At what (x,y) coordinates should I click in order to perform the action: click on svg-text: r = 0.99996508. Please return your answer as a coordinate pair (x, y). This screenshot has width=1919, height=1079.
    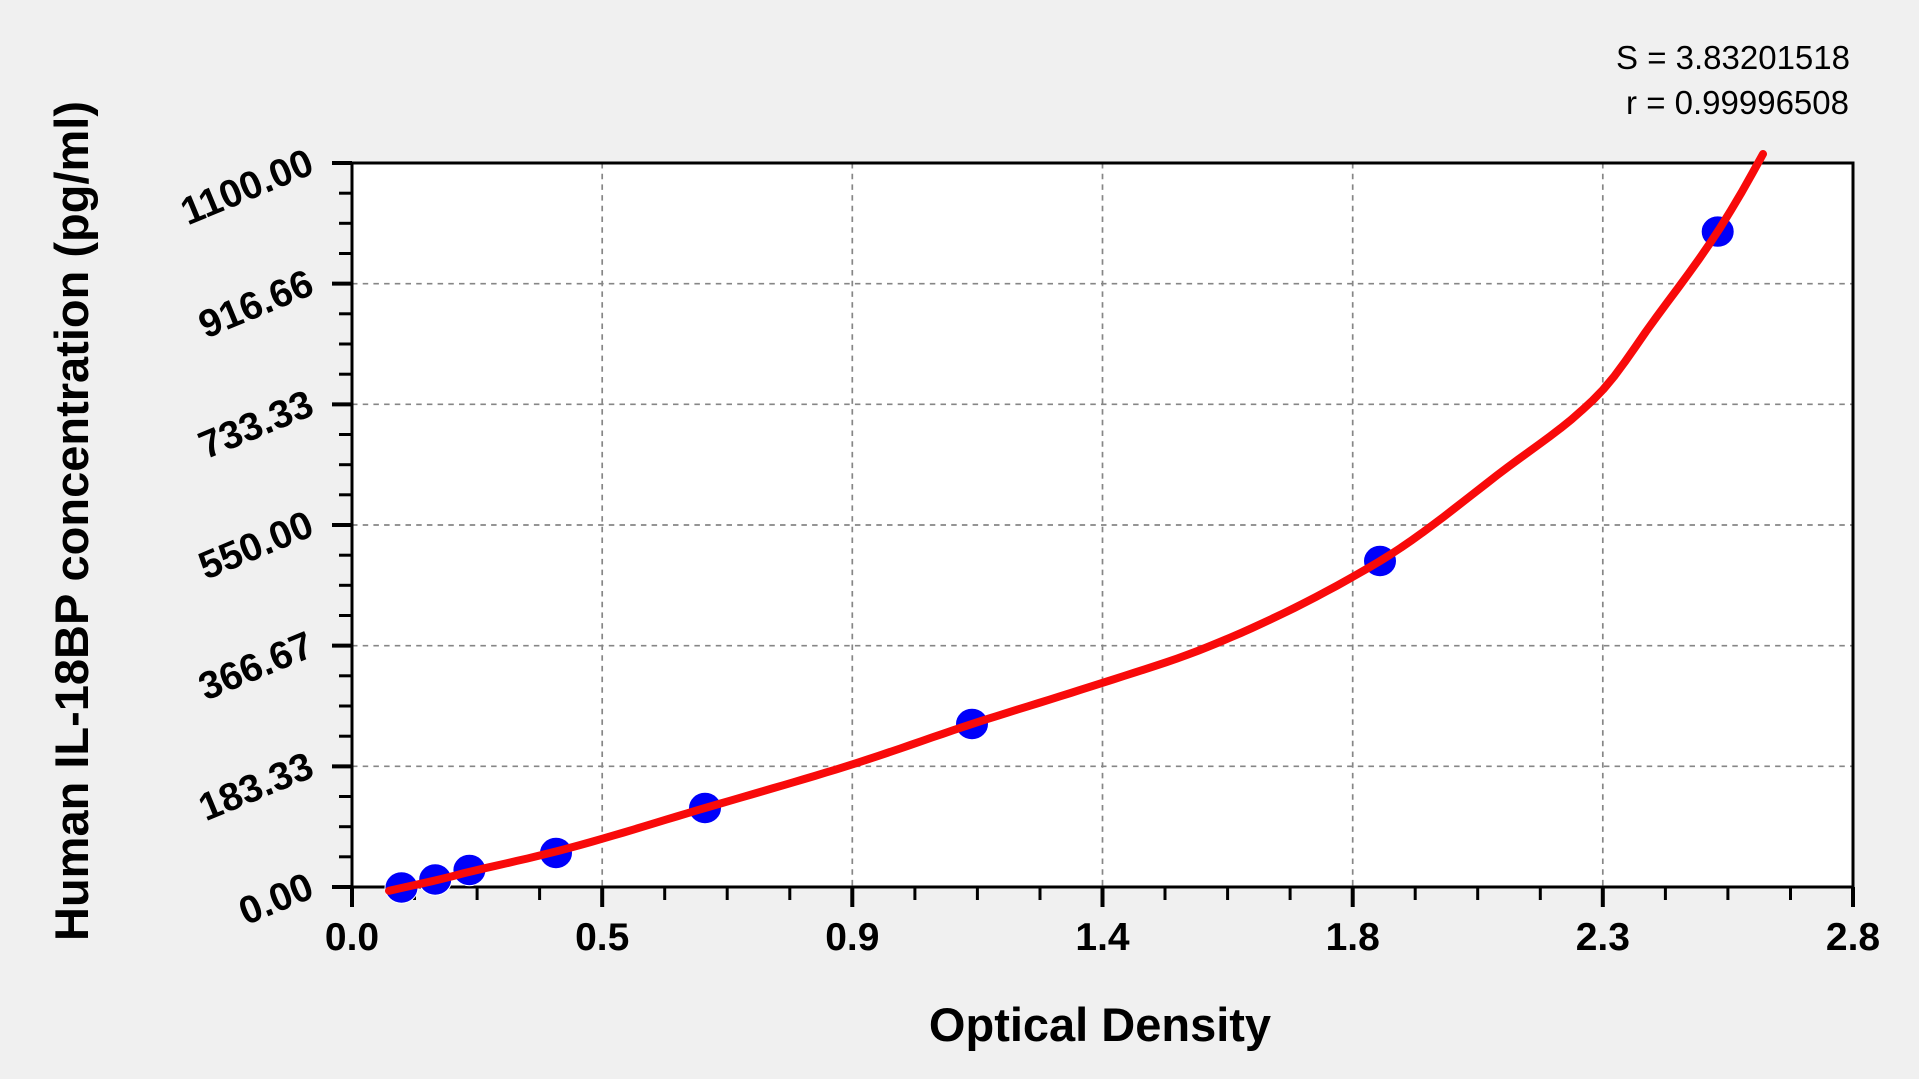
    Looking at the image, I should click on (1737, 102).